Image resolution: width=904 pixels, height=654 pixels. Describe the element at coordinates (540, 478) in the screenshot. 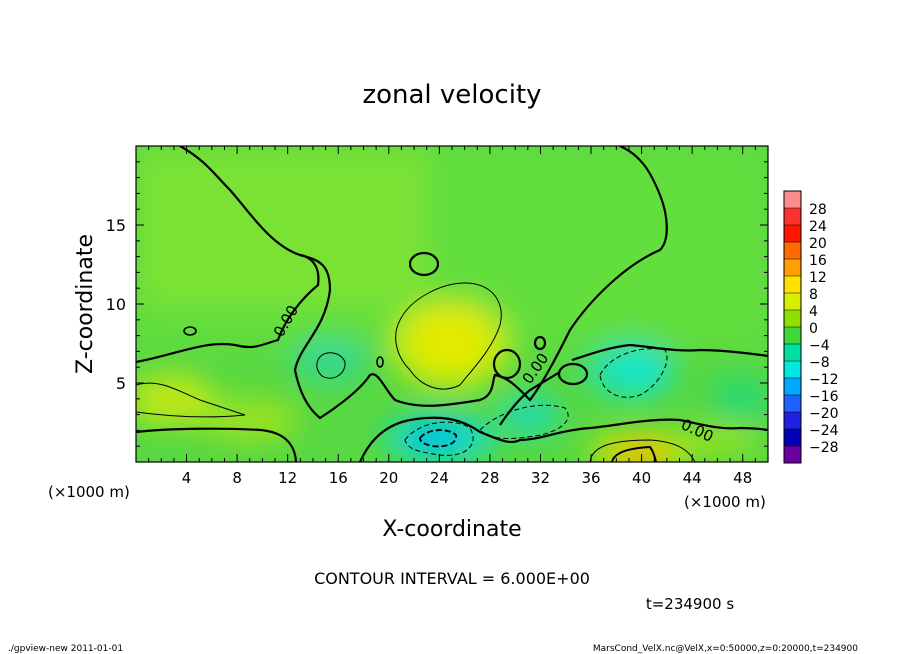

I see `x-tick-label: 32` at that location.